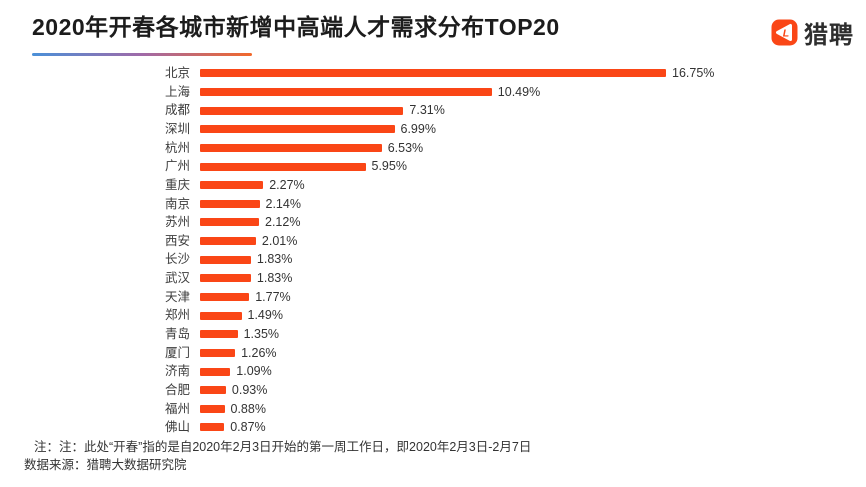 This screenshot has height=487, width=866. I want to click on category-label: 西安, so click(177, 240).